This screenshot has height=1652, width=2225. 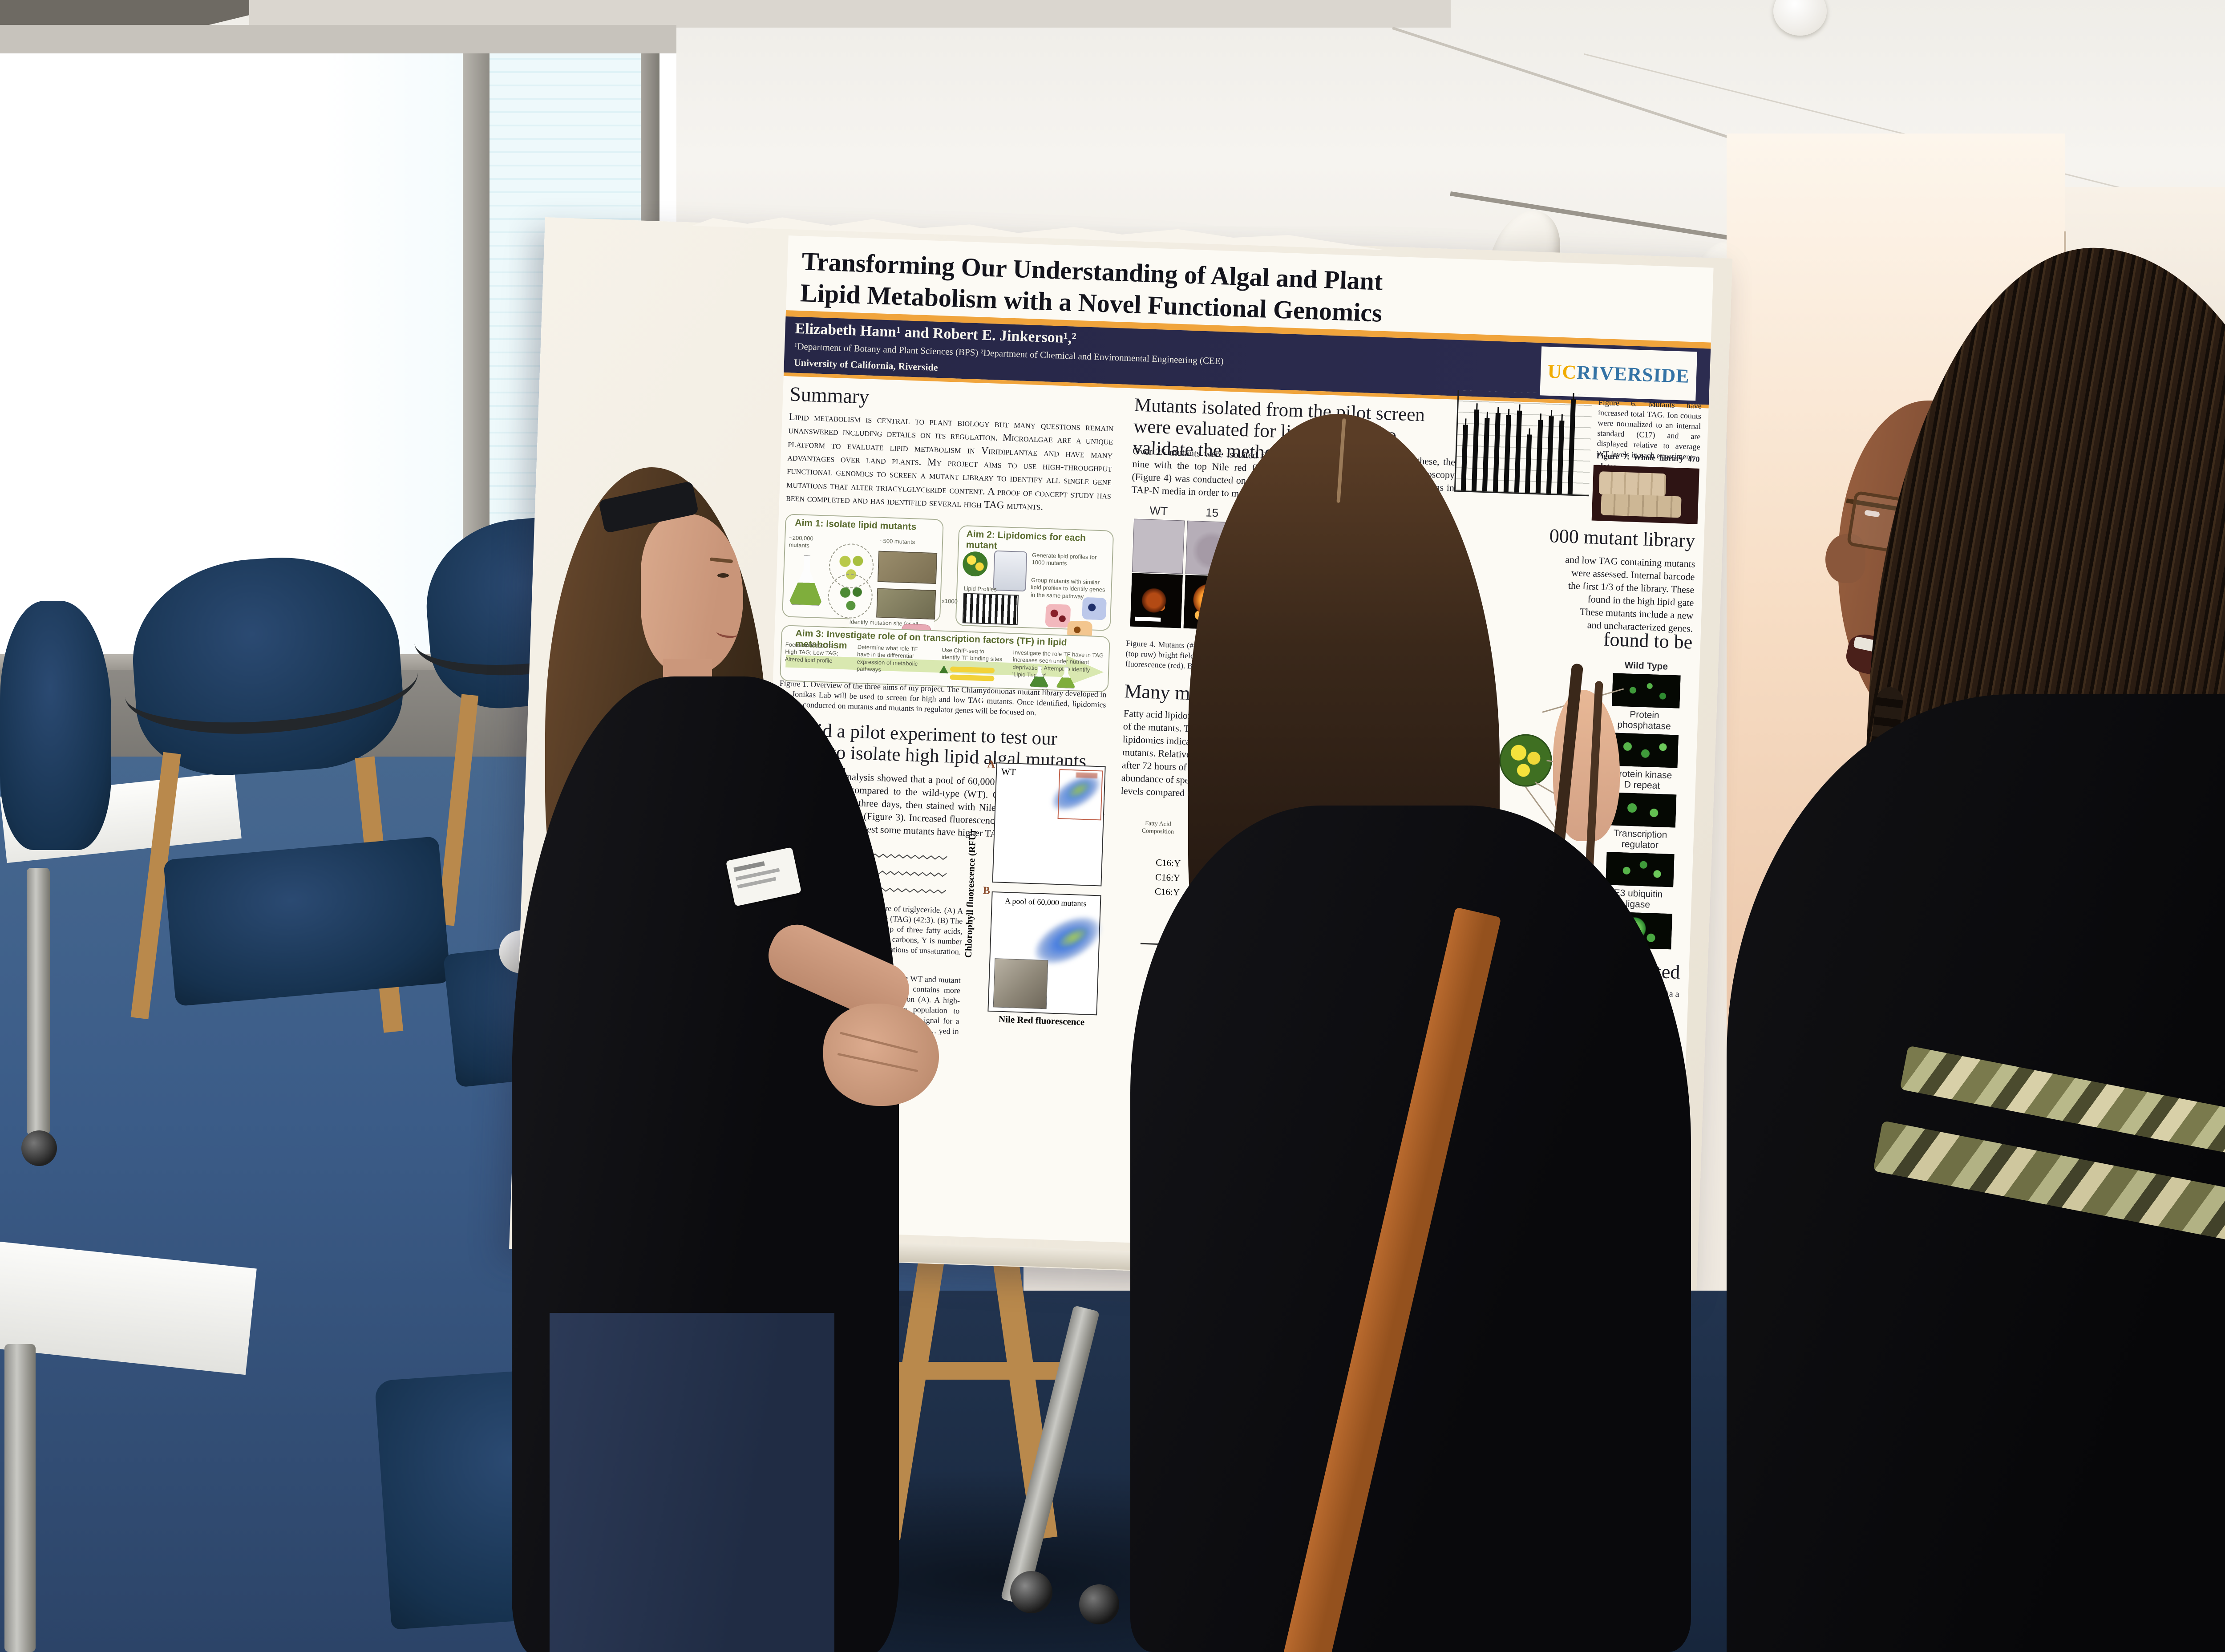 I want to click on facs-wt-label: WT, so click(x=1009, y=771).